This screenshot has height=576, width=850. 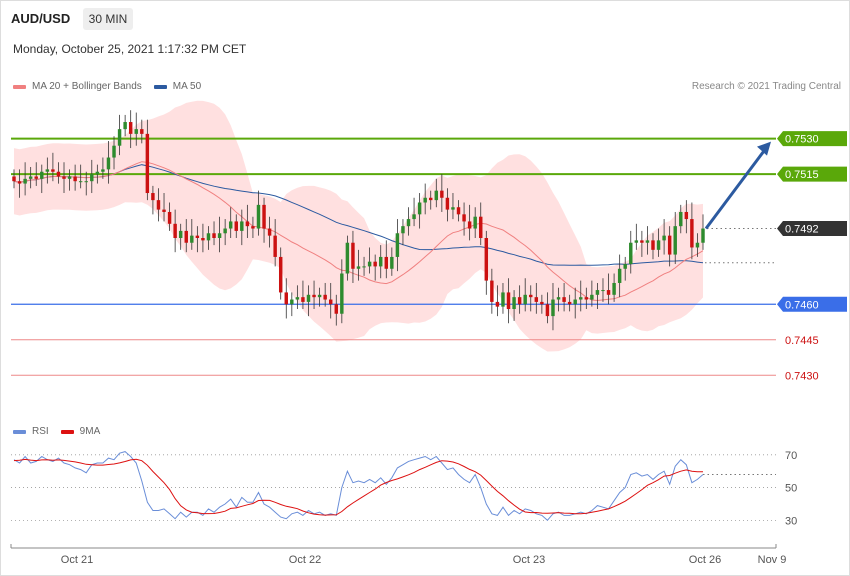 What do you see at coordinates (67, 431) in the screenshot?
I see `rsi-ma-swatch` at bounding box center [67, 431].